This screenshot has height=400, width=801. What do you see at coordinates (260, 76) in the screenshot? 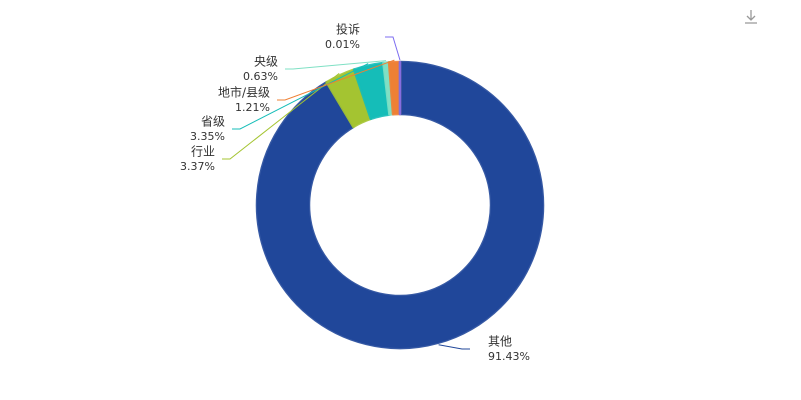
I see `slice-value: 0.63%` at bounding box center [260, 76].